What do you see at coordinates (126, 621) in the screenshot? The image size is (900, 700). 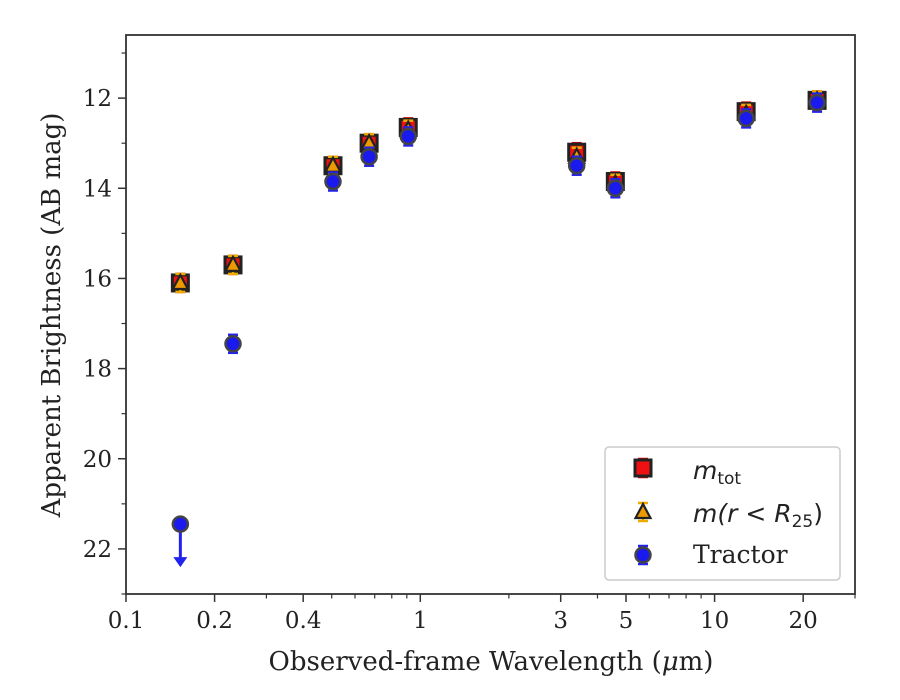 I see `x-tick-label: 0.1` at bounding box center [126, 621].